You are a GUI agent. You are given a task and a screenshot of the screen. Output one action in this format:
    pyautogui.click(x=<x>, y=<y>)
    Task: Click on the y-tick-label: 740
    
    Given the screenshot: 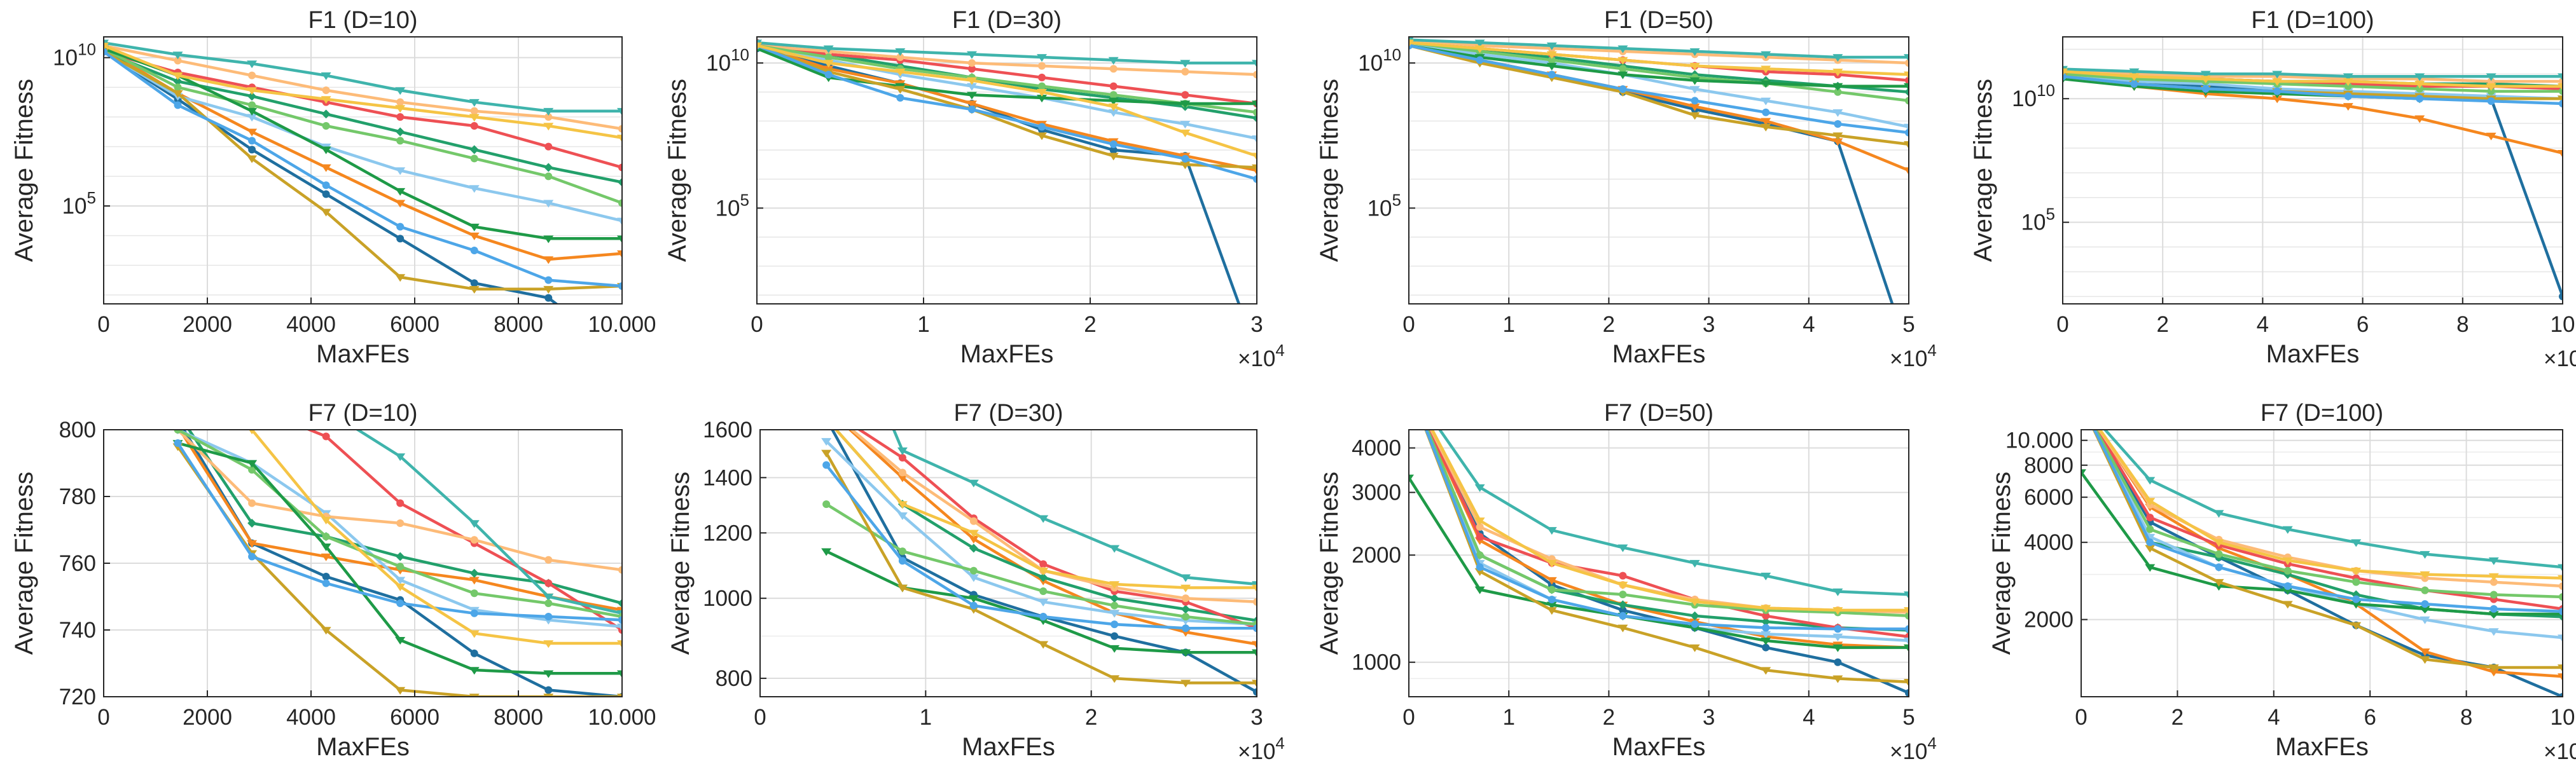 What is the action you would take?
    pyautogui.click(x=77, y=630)
    